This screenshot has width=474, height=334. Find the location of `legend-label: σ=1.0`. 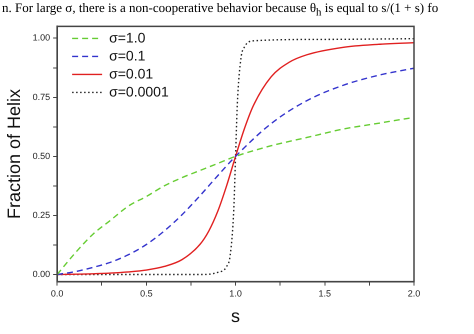

legend-label: σ=1.0 is located at coordinates (127, 37).